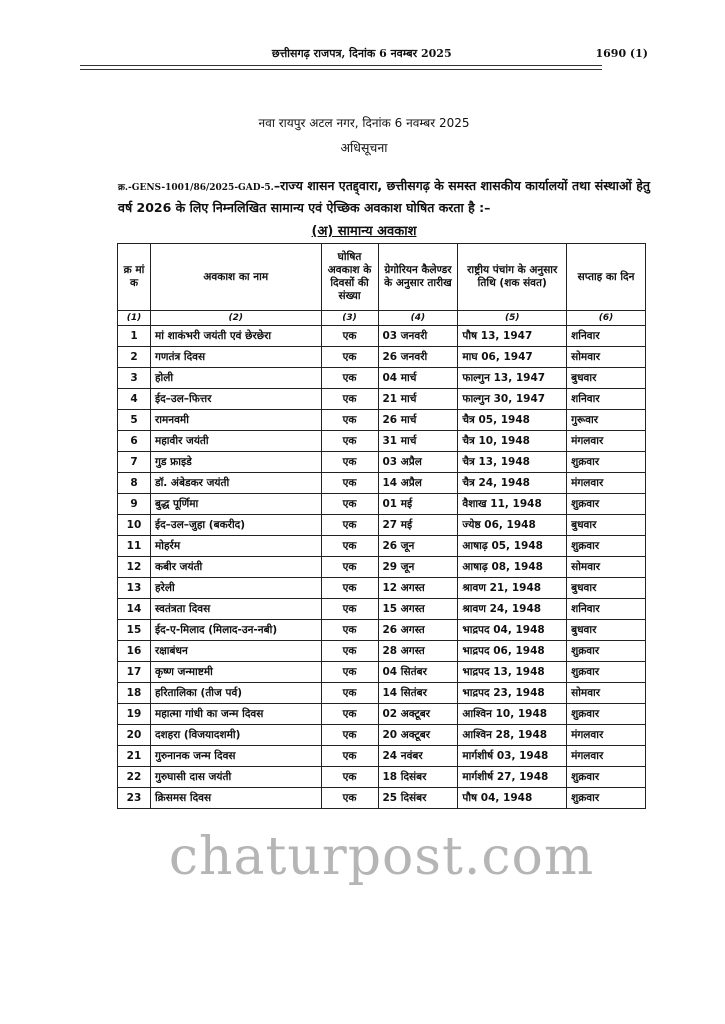 This screenshot has width=725, height=1024. What do you see at coordinates (418, 462) in the screenshot?
I see `gregorian-date-cell: 03 अप्रैल` at bounding box center [418, 462].